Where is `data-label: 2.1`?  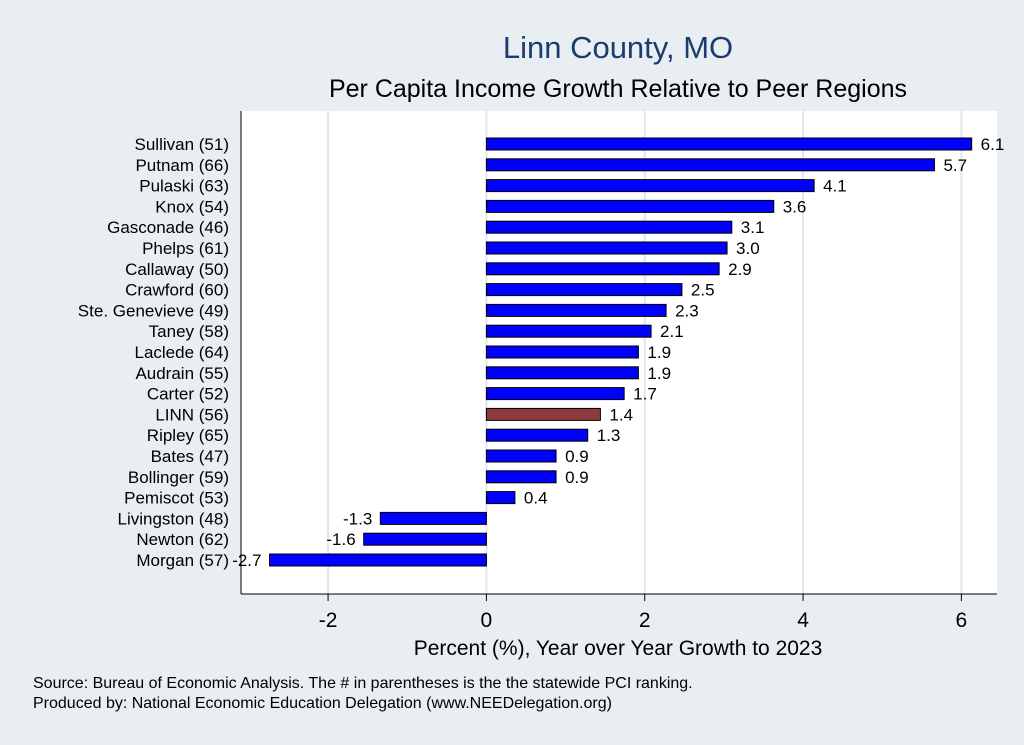 data-label: 2.1 is located at coordinates (672, 331).